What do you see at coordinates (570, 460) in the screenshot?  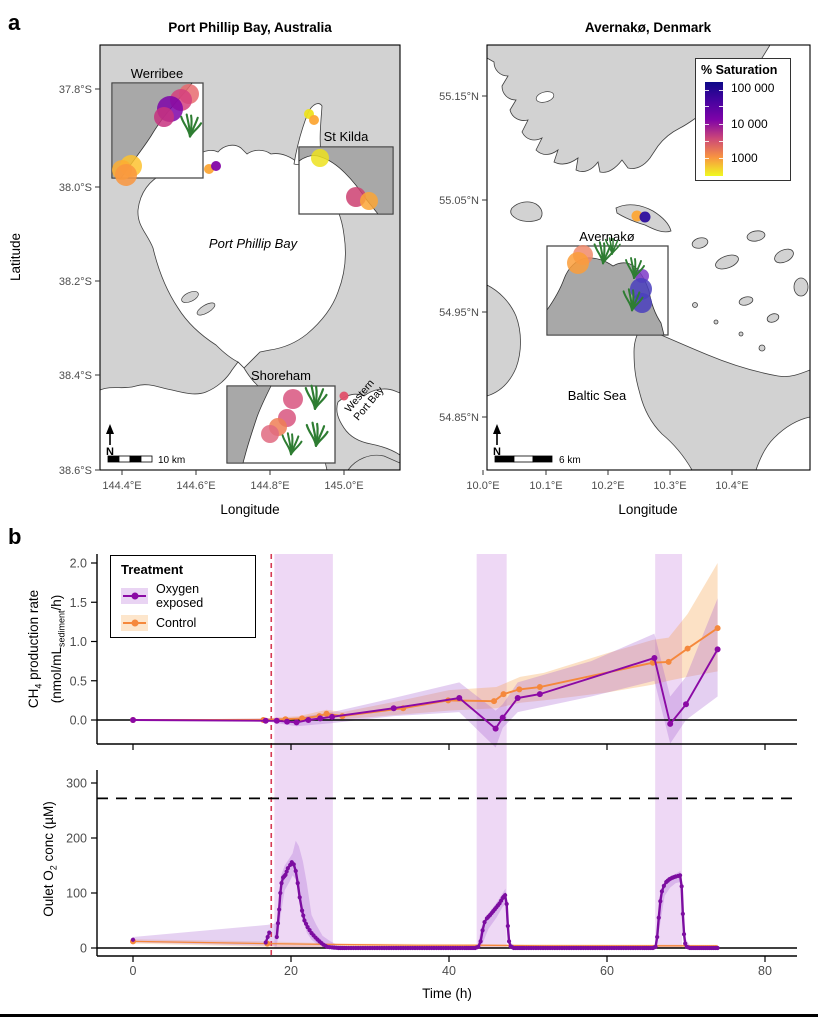 I see `scale-label-right: 6 km` at bounding box center [570, 460].